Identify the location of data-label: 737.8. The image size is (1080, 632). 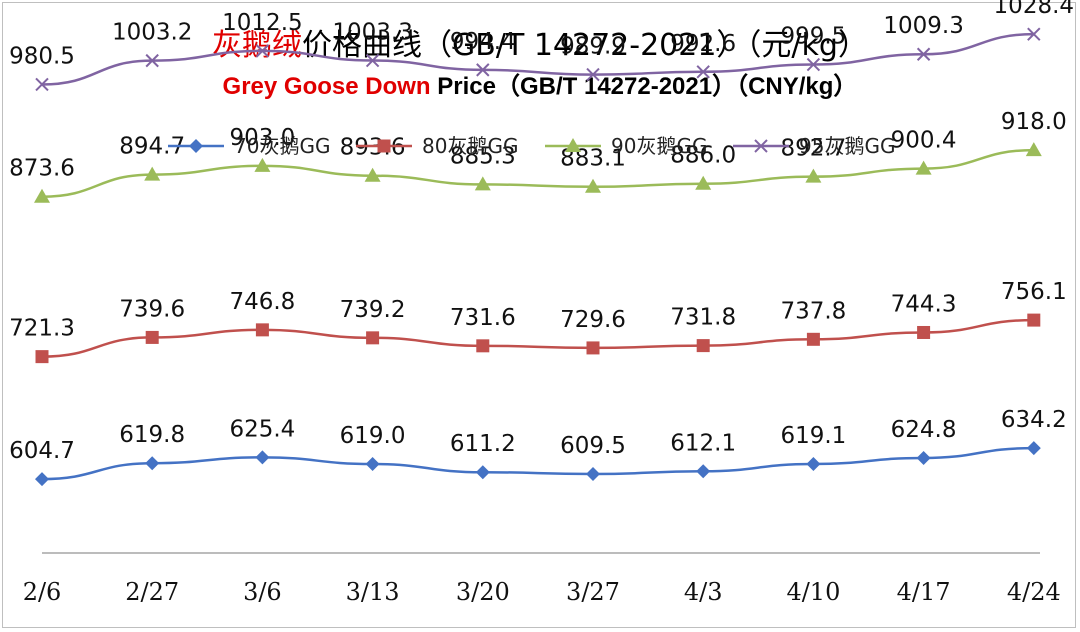
(813, 311).